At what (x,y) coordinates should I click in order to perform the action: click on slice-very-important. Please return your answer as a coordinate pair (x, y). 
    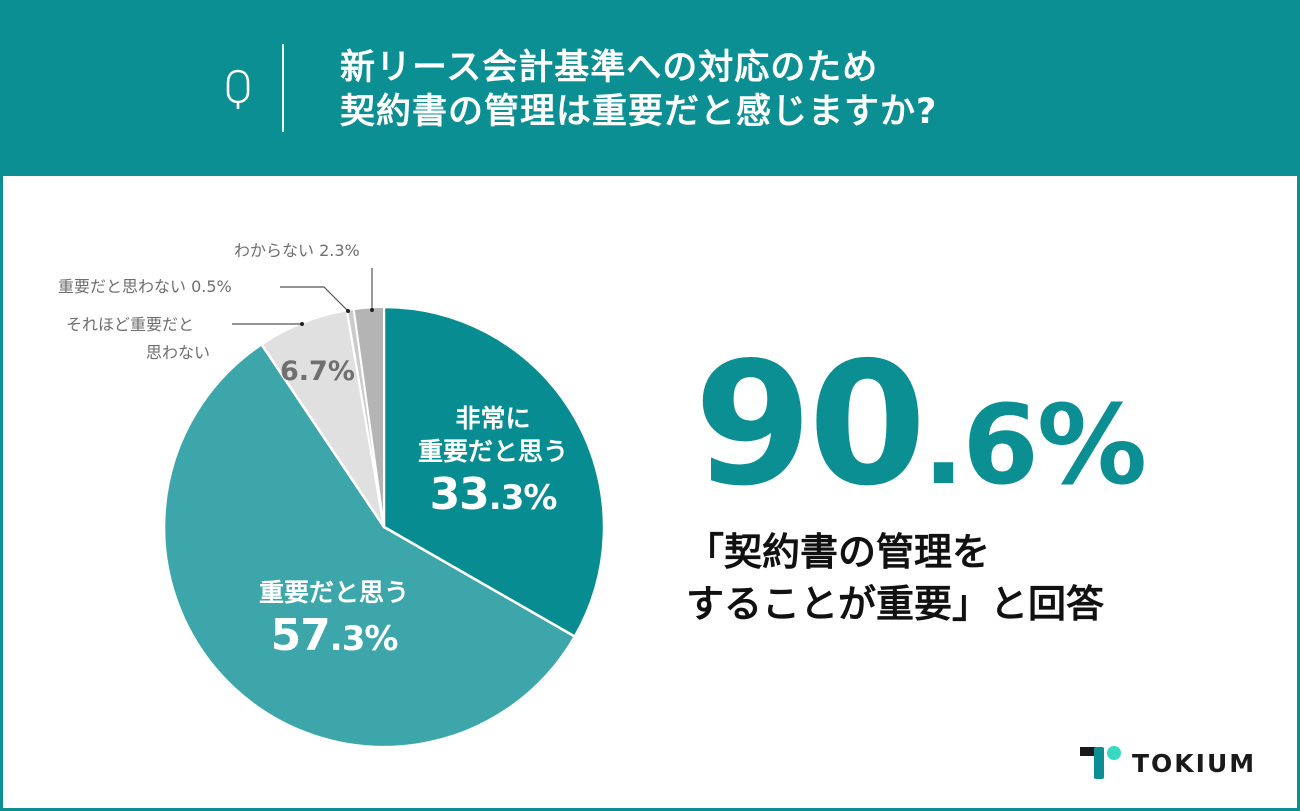
    Looking at the image, I should click on (494, 472).